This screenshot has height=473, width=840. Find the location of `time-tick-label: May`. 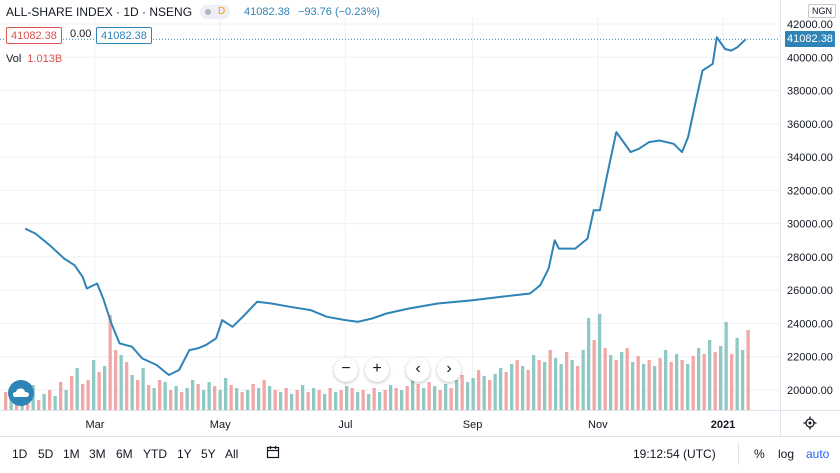

time-tick-label: May is located at coordinates (220, 425).